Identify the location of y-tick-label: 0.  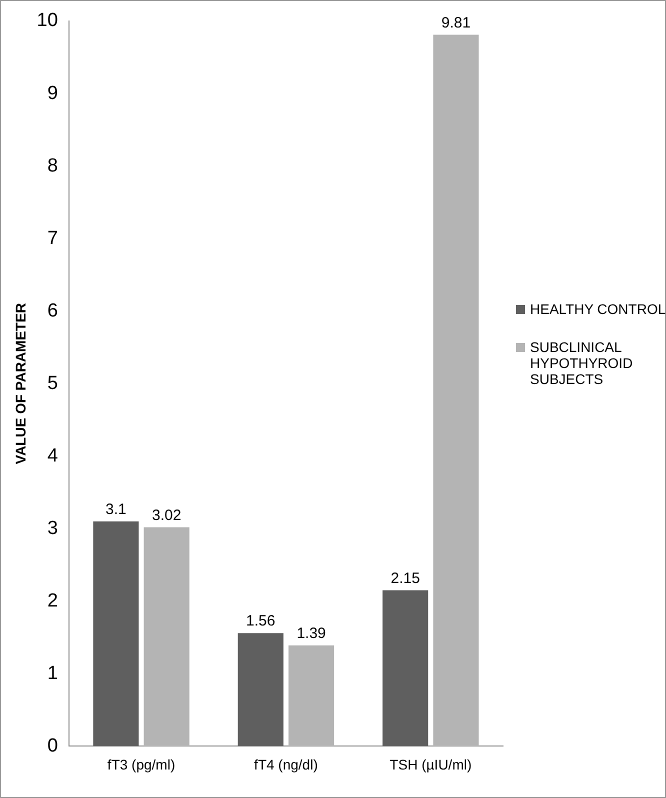
(52, 745).